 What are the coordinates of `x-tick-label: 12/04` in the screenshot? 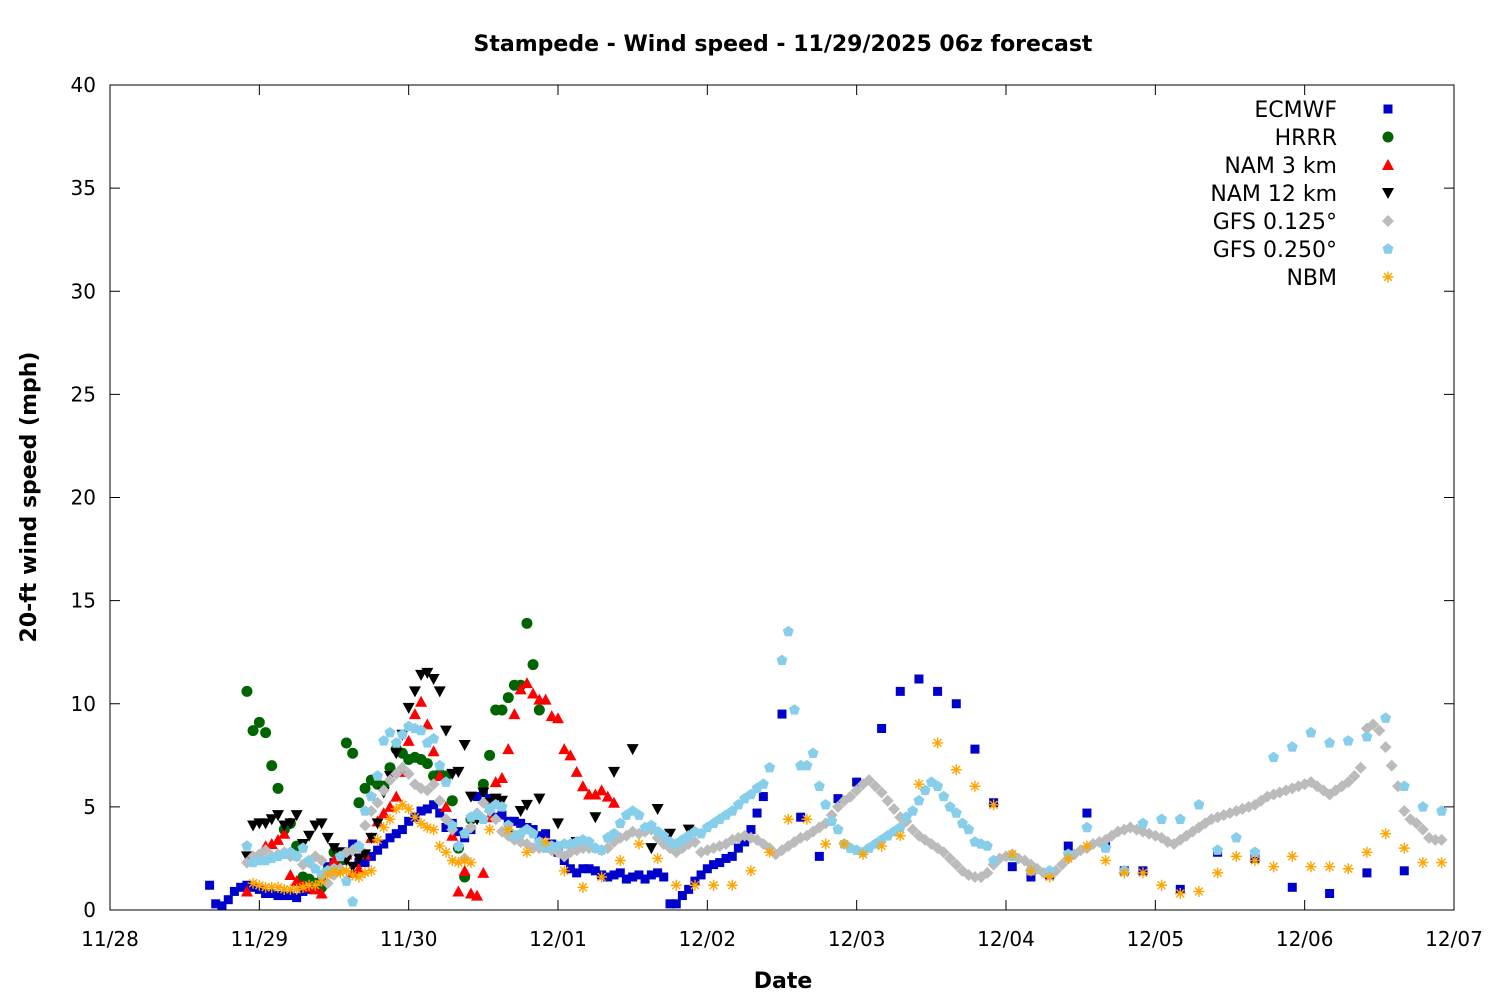 It's located at (1006, 939).